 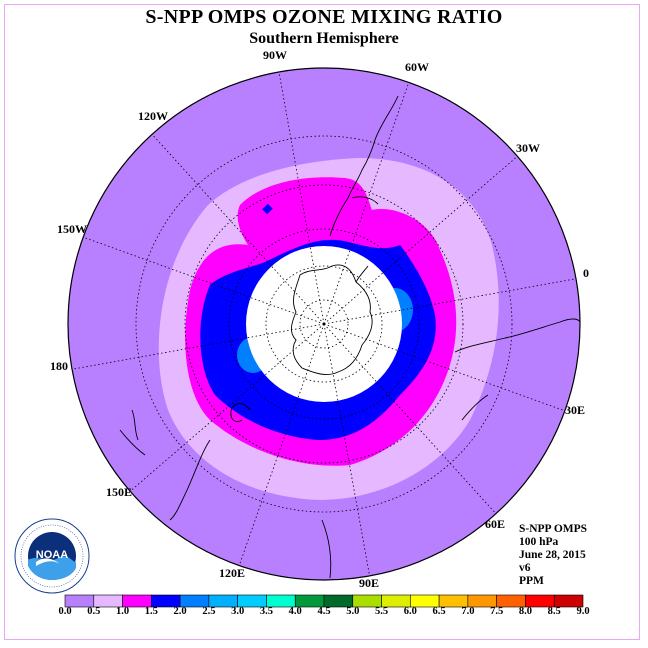 I want to click on page-title: S-NPP OMPS OZONE MIXING RATIO, so click(x=324, y=17).